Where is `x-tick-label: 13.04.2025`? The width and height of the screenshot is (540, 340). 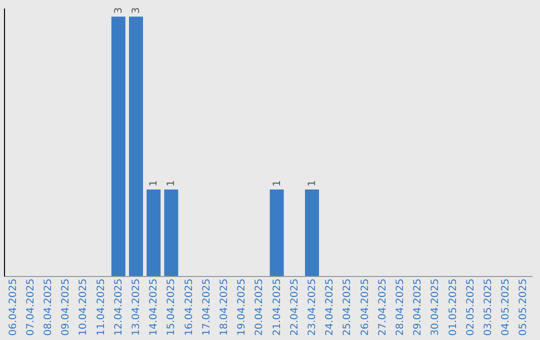 x-tick-label: 13.04.2025 is located at coordinates (136, 307).